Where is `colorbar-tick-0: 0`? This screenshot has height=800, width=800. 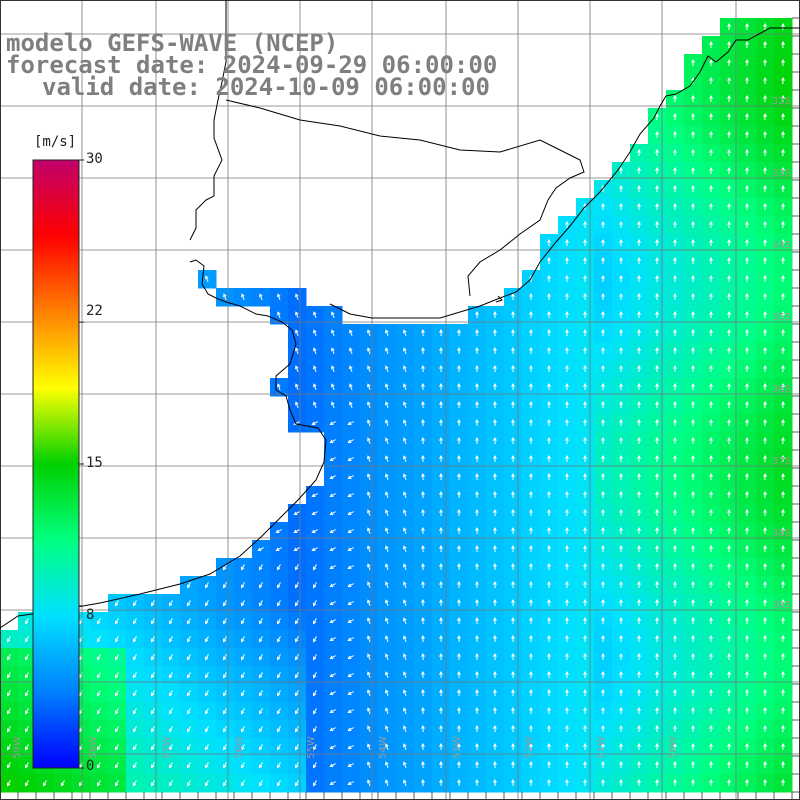
colorbar-tick-0: 0 is located at coordinates (90, 766).